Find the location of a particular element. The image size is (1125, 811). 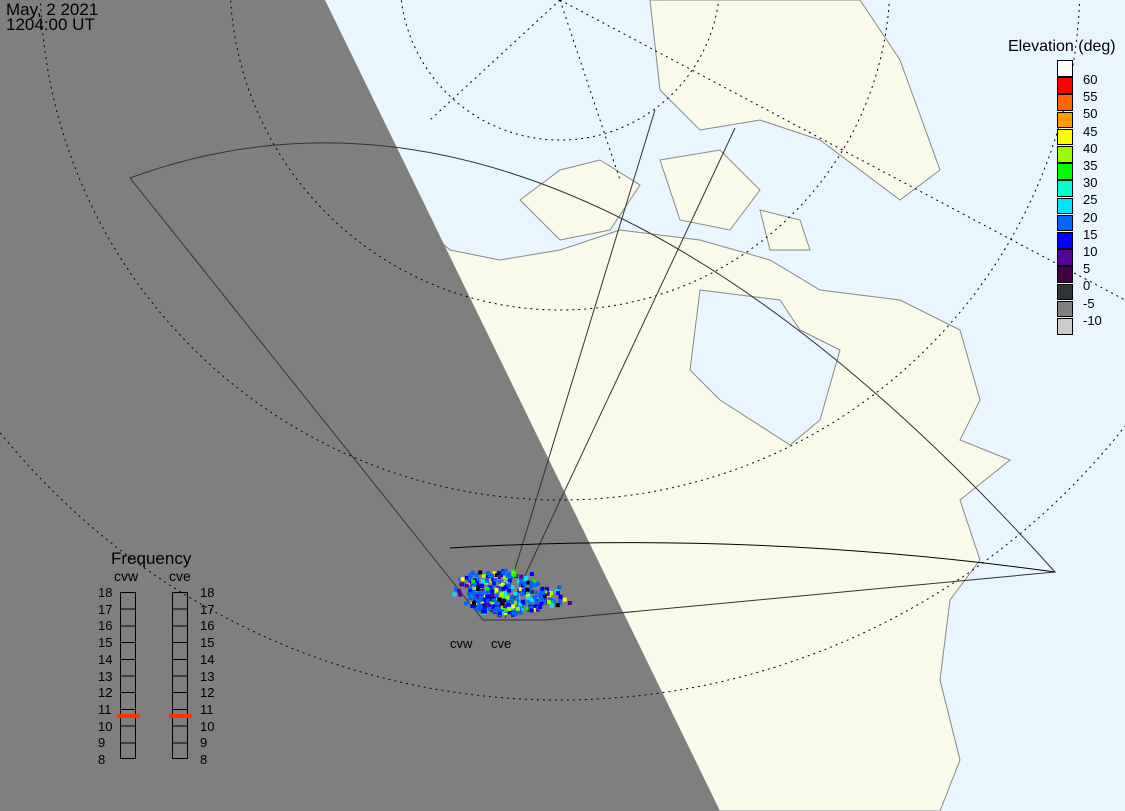

greenland is located at coordinates (795, 100).